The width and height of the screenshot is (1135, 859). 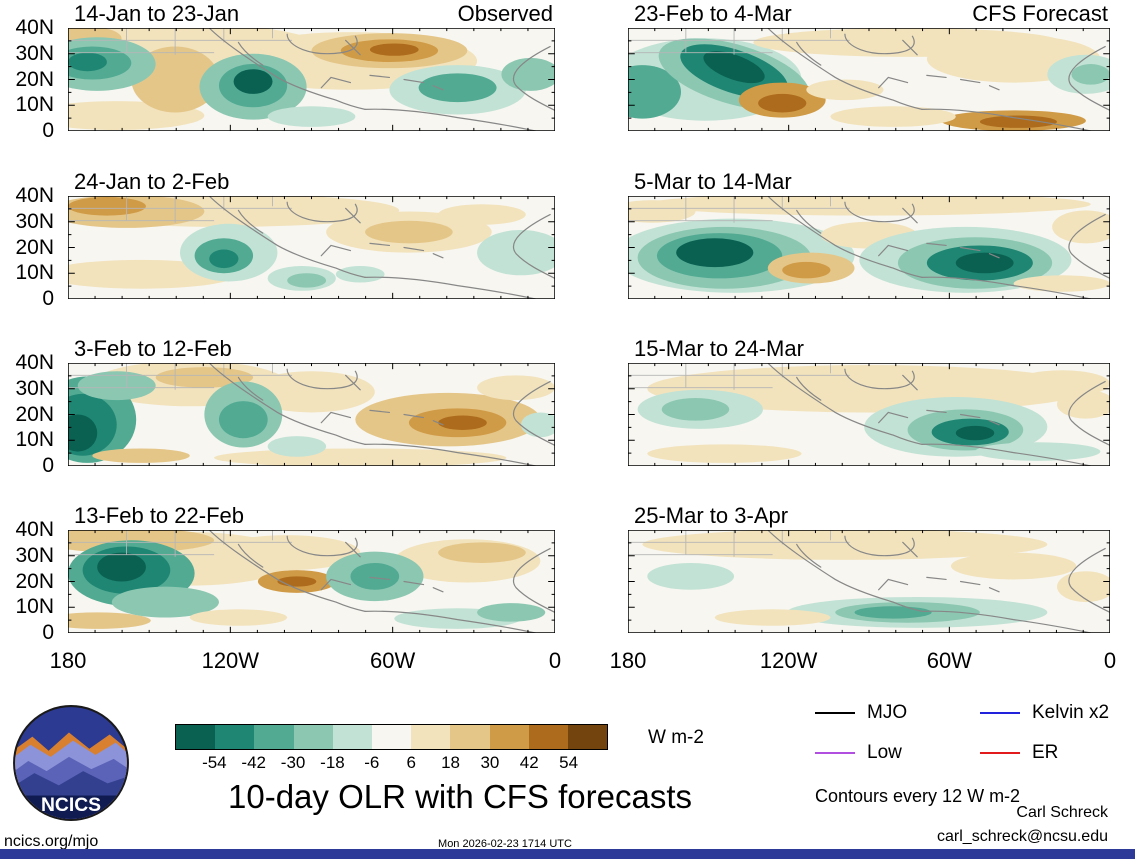 I want to click on panel-title: 3-Feb to 12-Feb, so click(x=153, y=348).